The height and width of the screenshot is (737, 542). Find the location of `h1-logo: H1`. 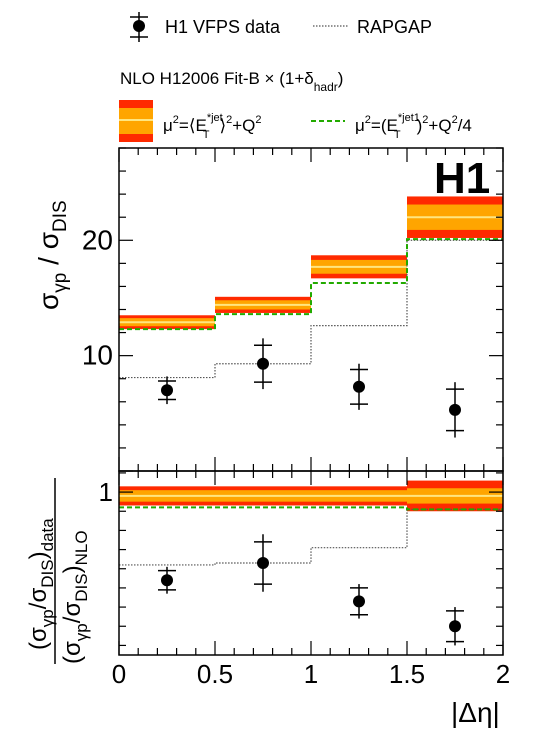

h1-logo: H1 is located at coordinates (462, 178).